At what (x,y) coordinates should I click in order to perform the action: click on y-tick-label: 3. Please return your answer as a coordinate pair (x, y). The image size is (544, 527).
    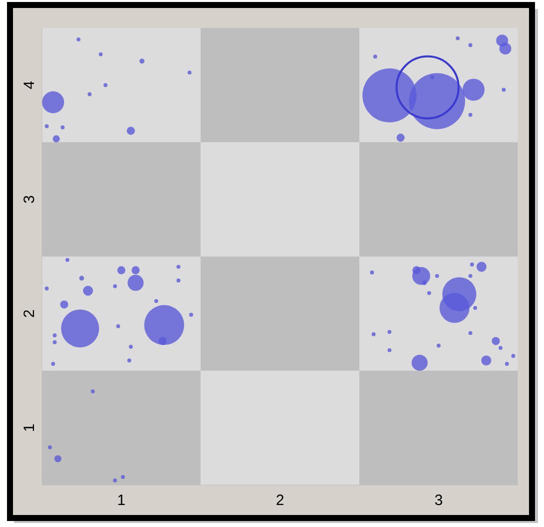
    Looking at the image, I should click on (29, 199).